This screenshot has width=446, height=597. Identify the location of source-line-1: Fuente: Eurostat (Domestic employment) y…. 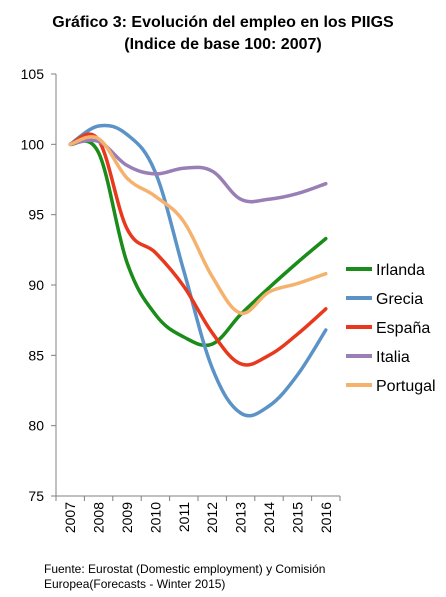
(185, 569).